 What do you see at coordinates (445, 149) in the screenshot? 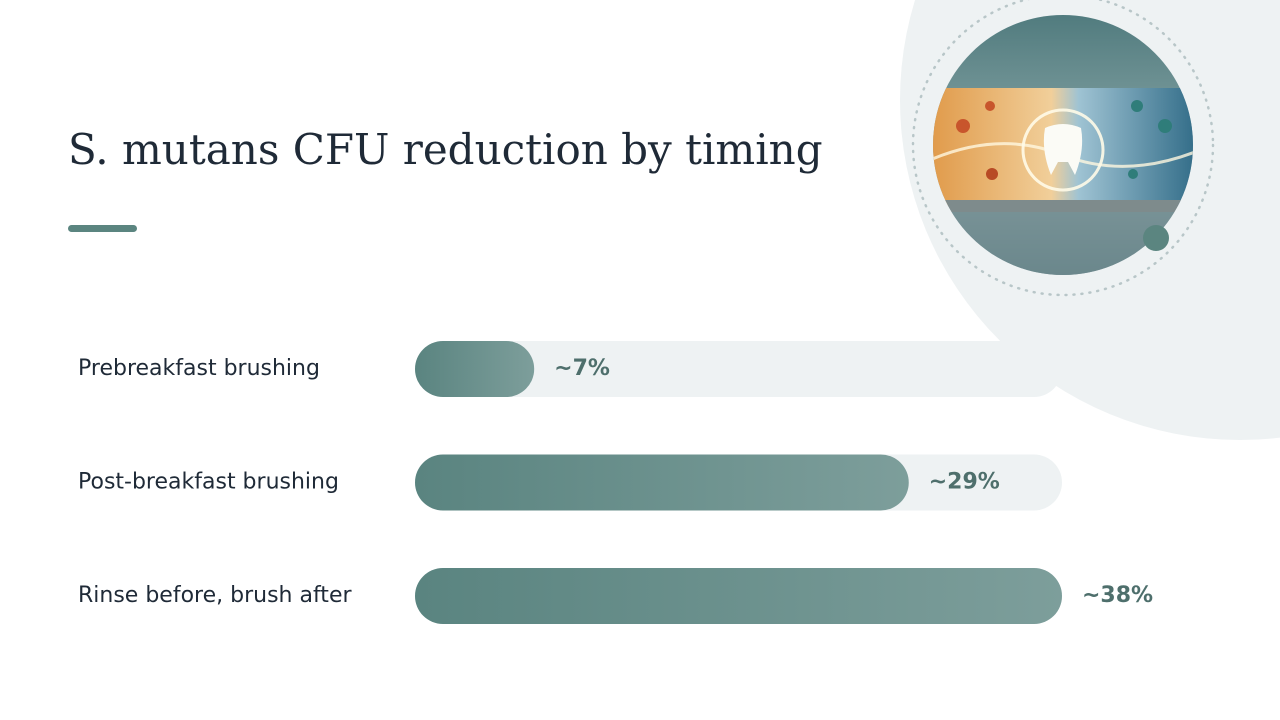
I see `chart-title: S. mutans CFU reduction by timing` at bounding box center [445, 149].